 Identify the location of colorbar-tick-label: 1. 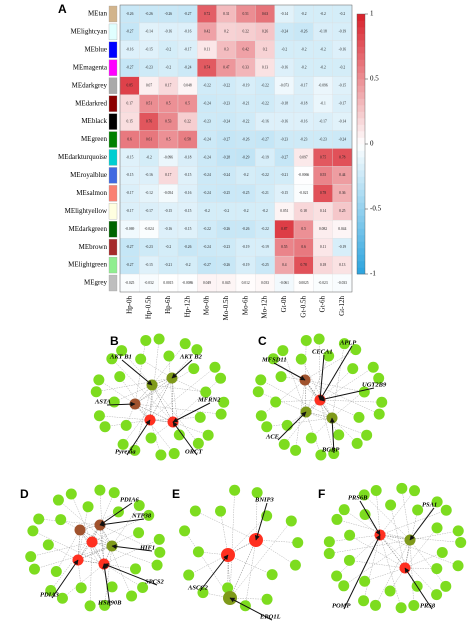
(372, 14).